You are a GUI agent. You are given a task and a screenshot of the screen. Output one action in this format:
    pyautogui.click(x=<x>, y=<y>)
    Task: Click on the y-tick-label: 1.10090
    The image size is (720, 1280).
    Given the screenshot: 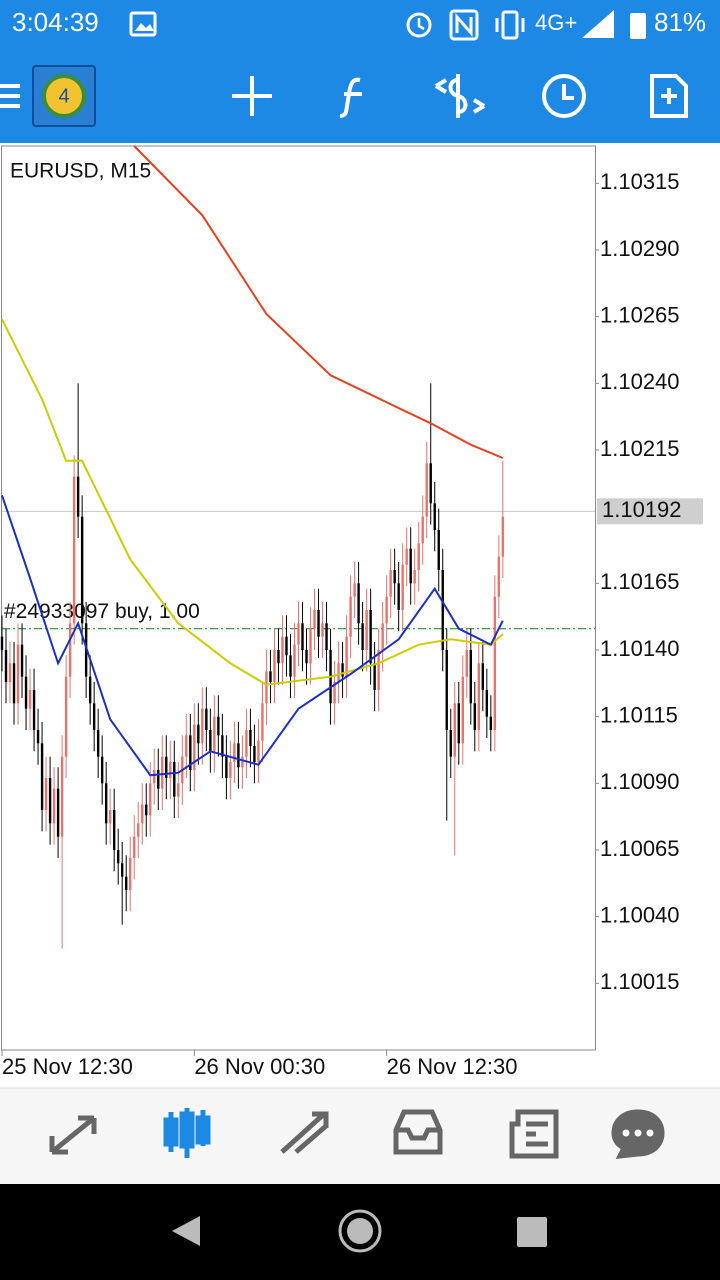 What is the action you would take?
    pyautogui.click(x=640, y=781)
    